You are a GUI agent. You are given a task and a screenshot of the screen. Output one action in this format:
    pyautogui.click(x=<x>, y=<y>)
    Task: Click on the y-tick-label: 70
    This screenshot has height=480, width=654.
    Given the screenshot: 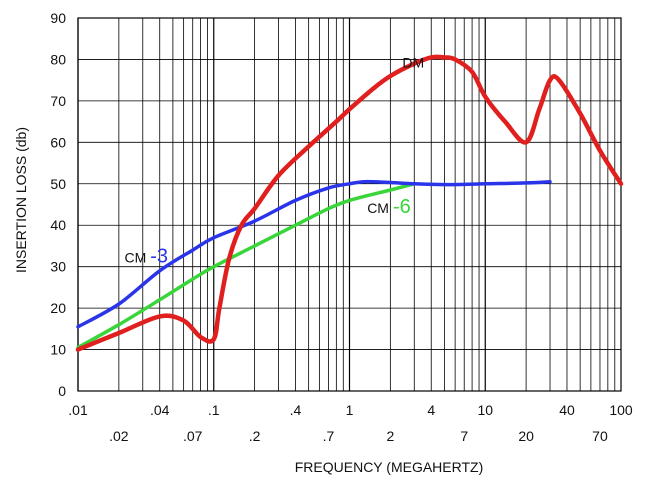 What is the action you would take?
    pyautogui.click(x=58, y=101)
    